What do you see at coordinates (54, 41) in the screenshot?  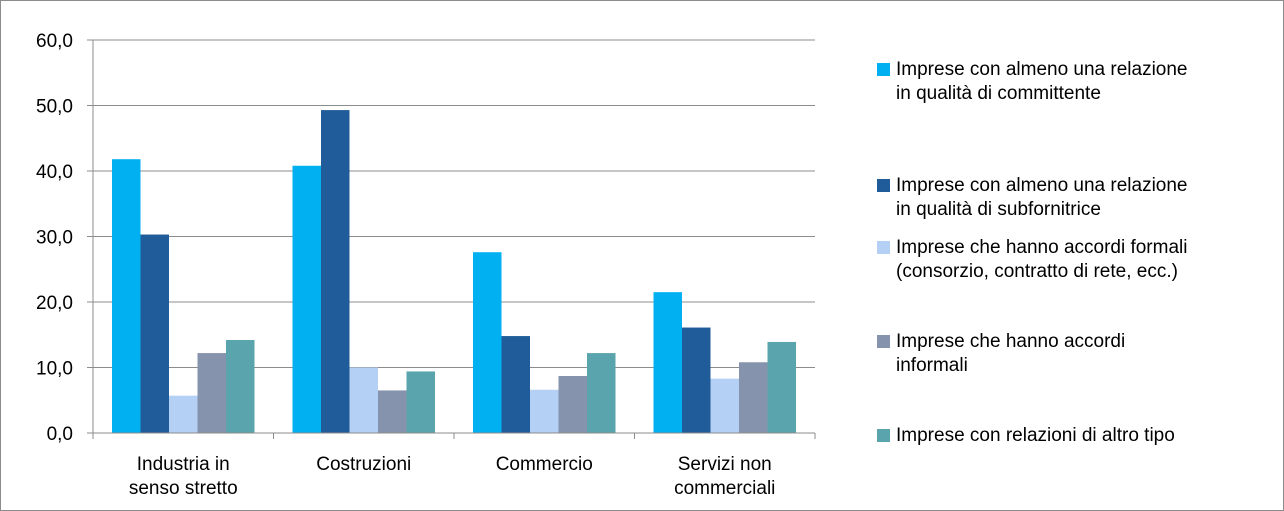 I see `y-tick-label: 60,0` at bounding box center [54, 41].